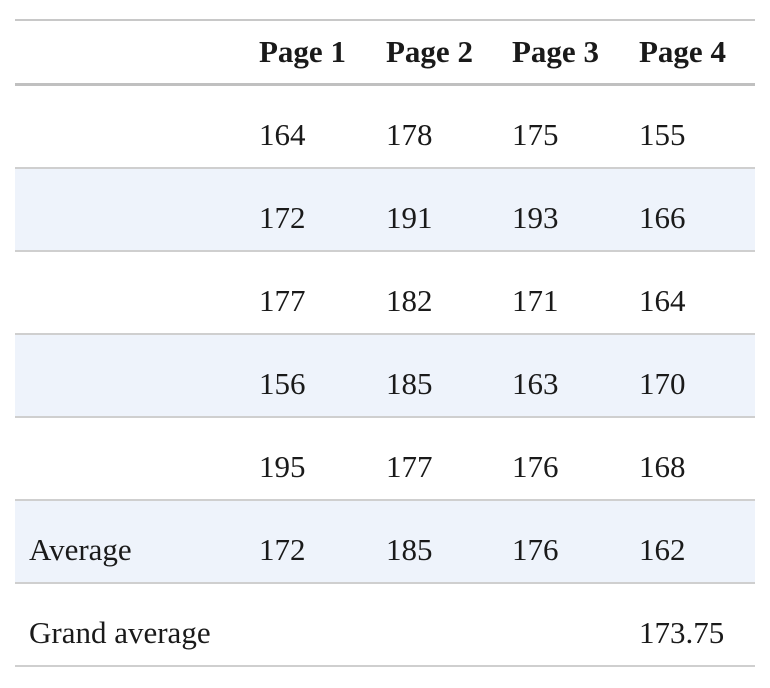  Describe the element at coordinates (429, 51) in the screenshot. I see `header-cell-page-2: Page 2` at that location.